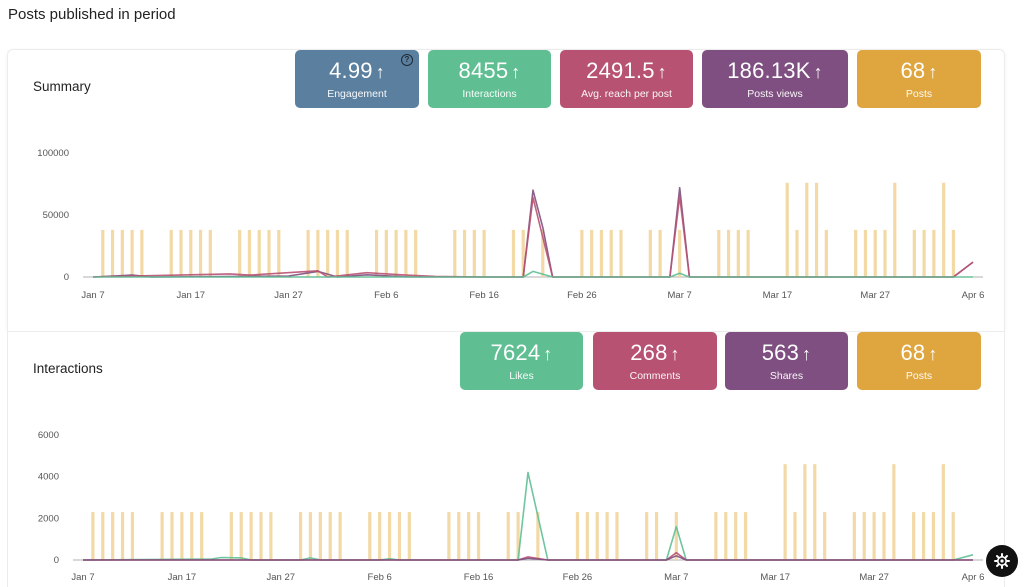 The height and width of the screenshot is (587, 1024). Describe the element at coordinates (407, 60) in the screenshot. I see `help-icon: ?` at that location.